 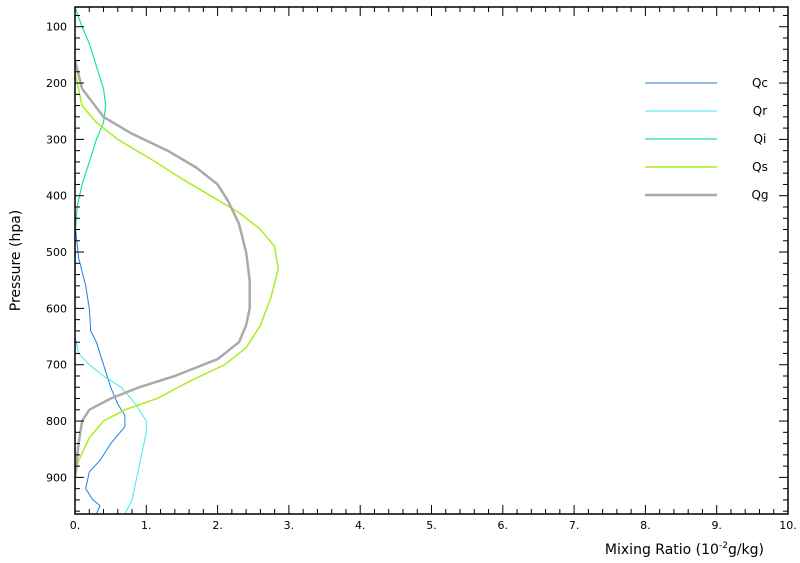 I want to click on y-tick-label: 900, so click(x=56, y=477).